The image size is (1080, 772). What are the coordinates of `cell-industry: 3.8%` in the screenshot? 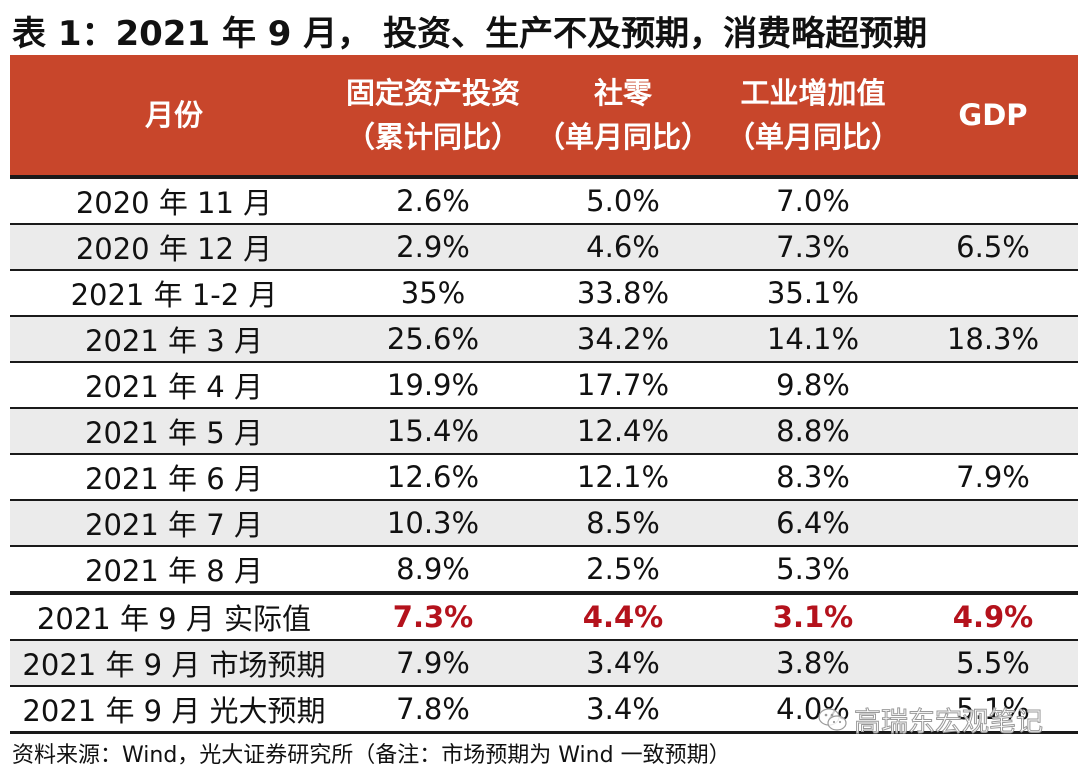 It's located at (813, 663).